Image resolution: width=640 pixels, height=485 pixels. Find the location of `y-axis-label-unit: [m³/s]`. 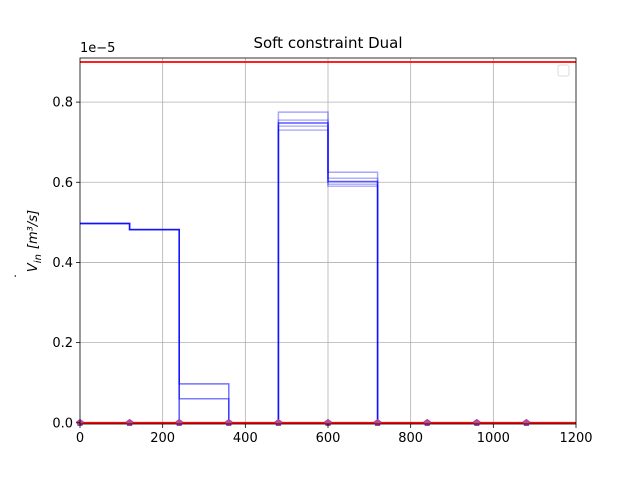

y-axis-label-unit: [m³/s] is located at coordinates (33, 229).